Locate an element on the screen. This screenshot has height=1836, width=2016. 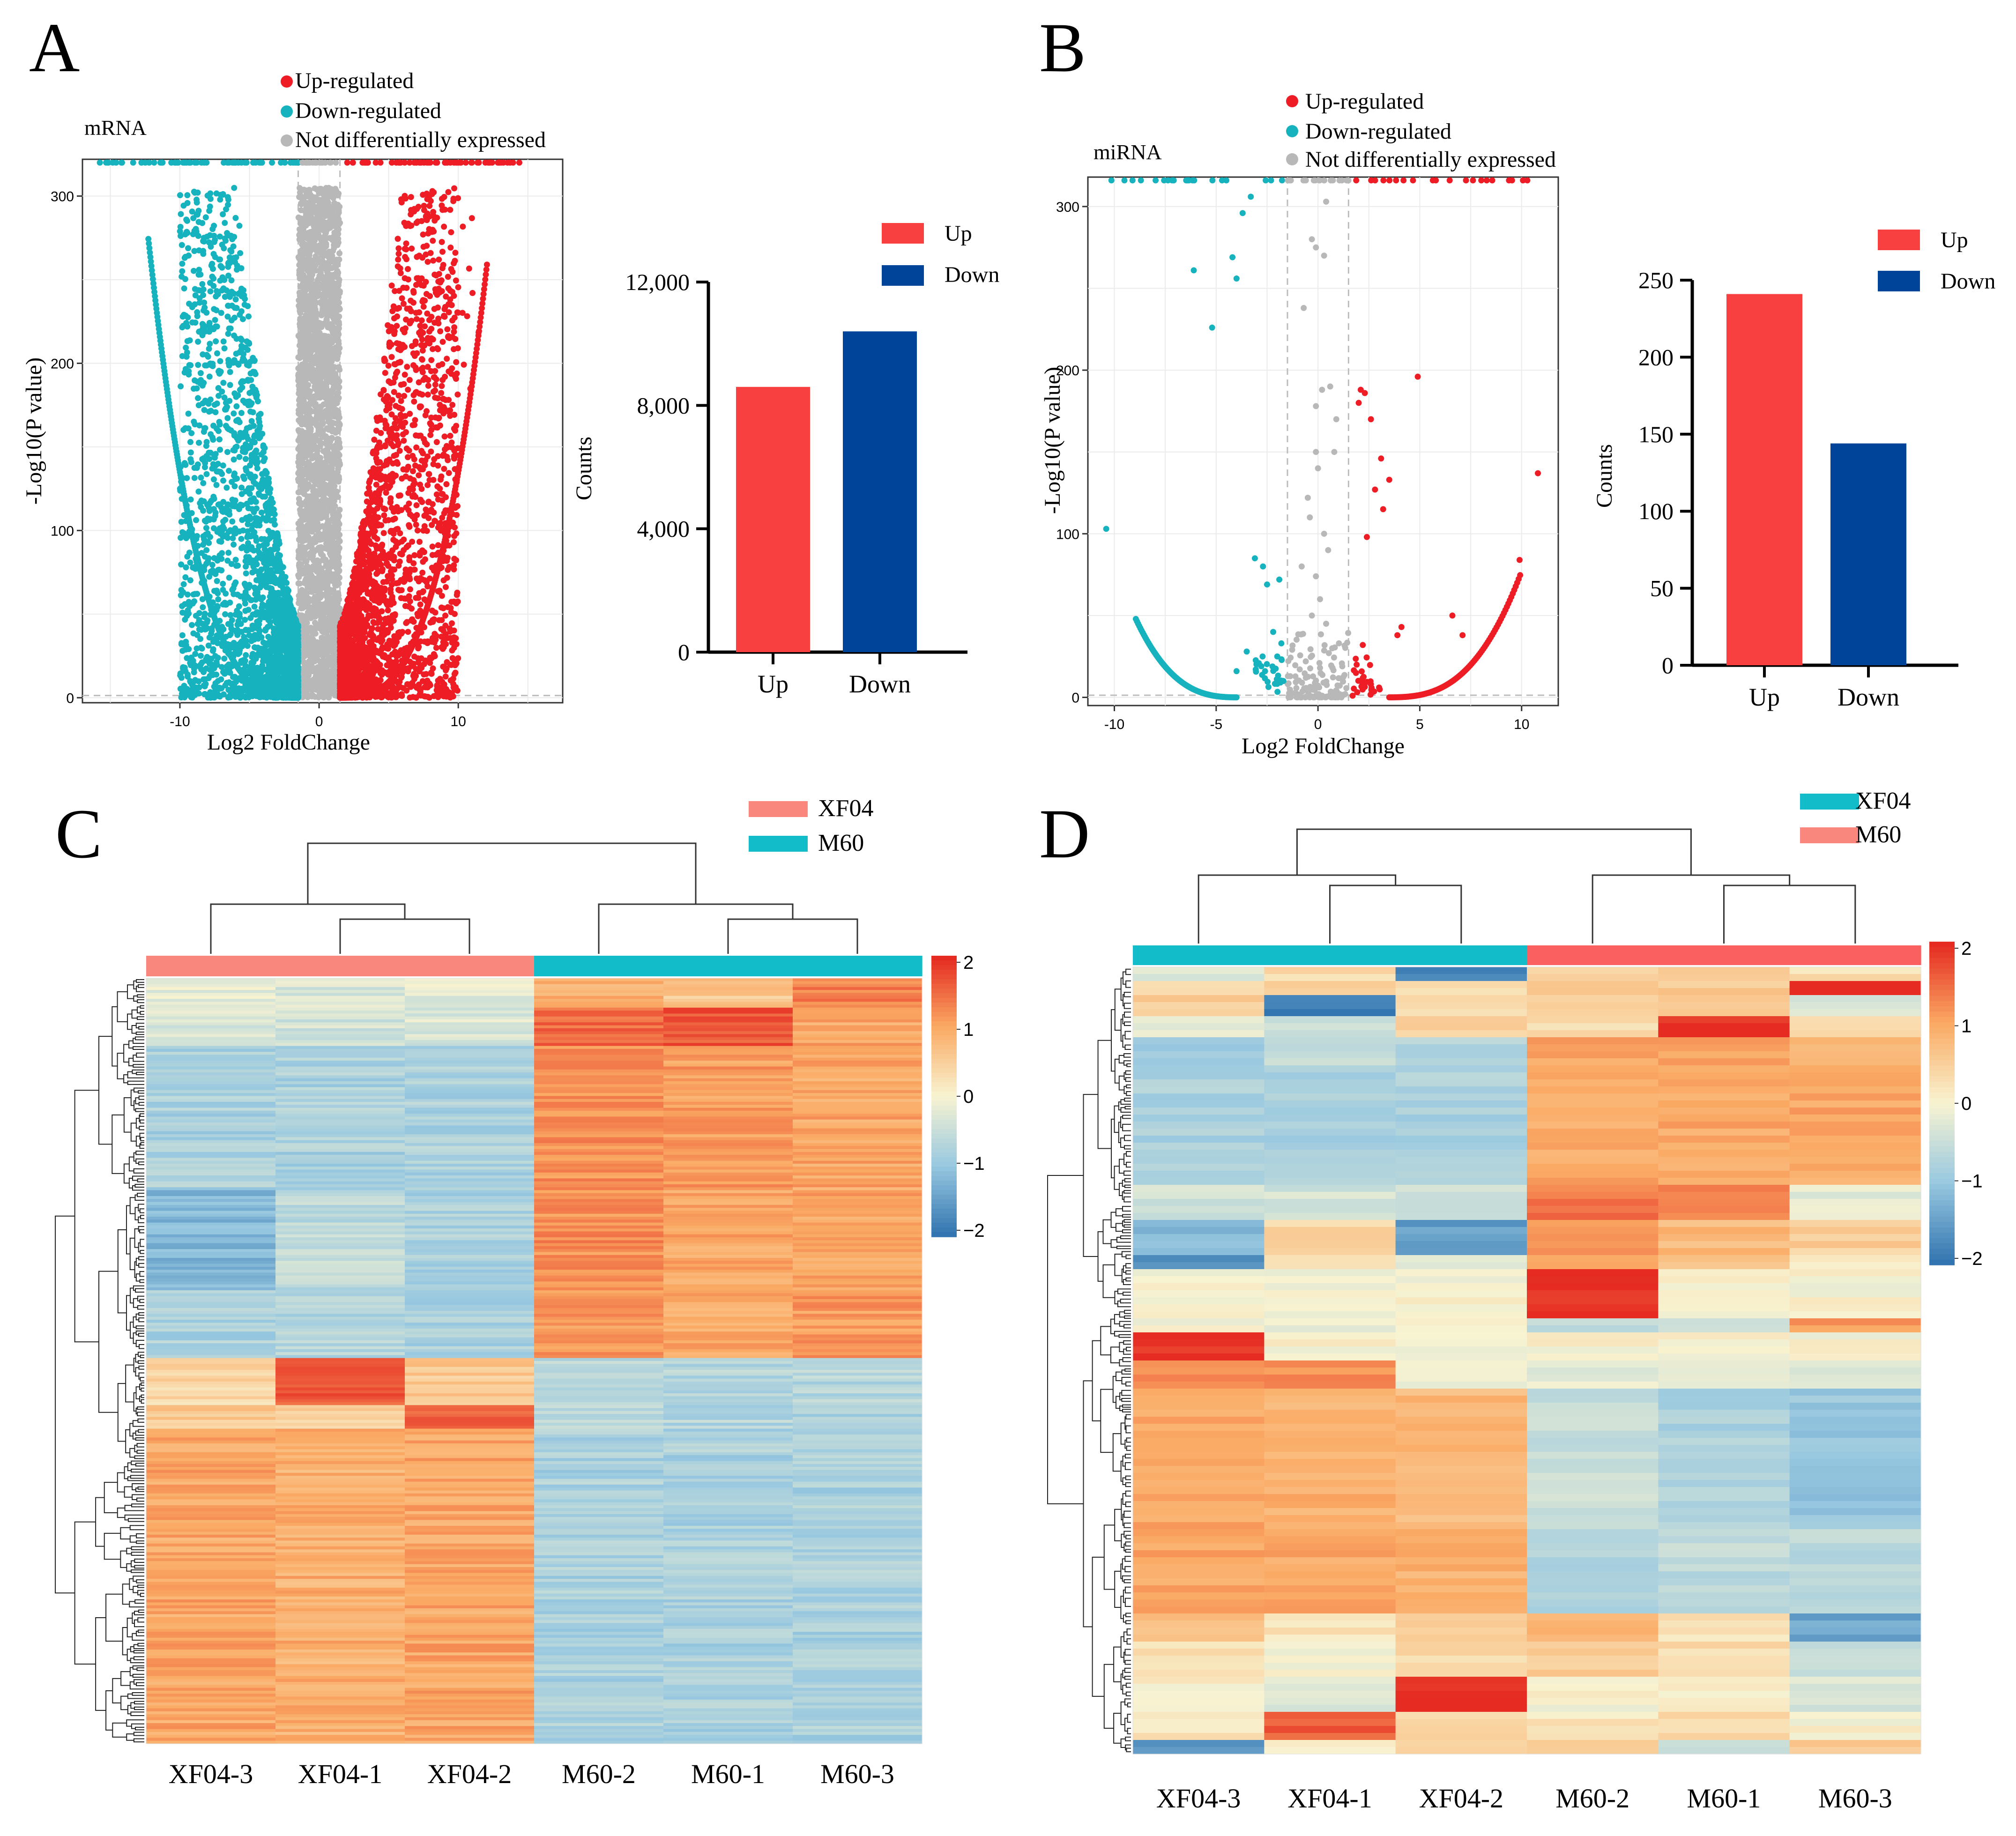
panel-label-b: B is located at coordinates (1062, 48).